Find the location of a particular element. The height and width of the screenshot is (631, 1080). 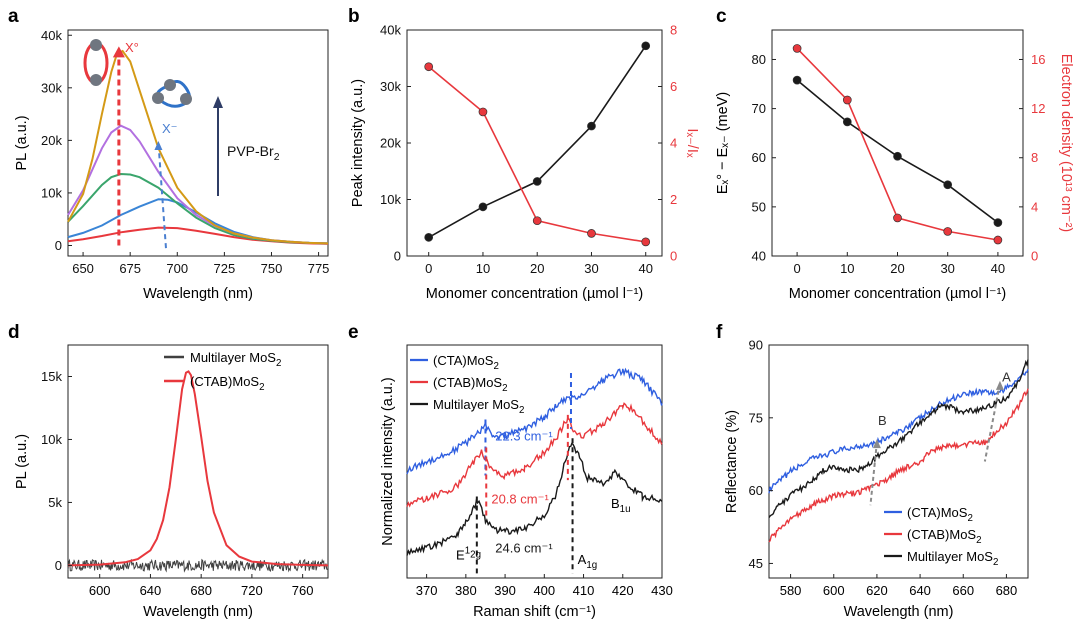

panel-a-trion-hole-icon is located at coordinates (158, 98).